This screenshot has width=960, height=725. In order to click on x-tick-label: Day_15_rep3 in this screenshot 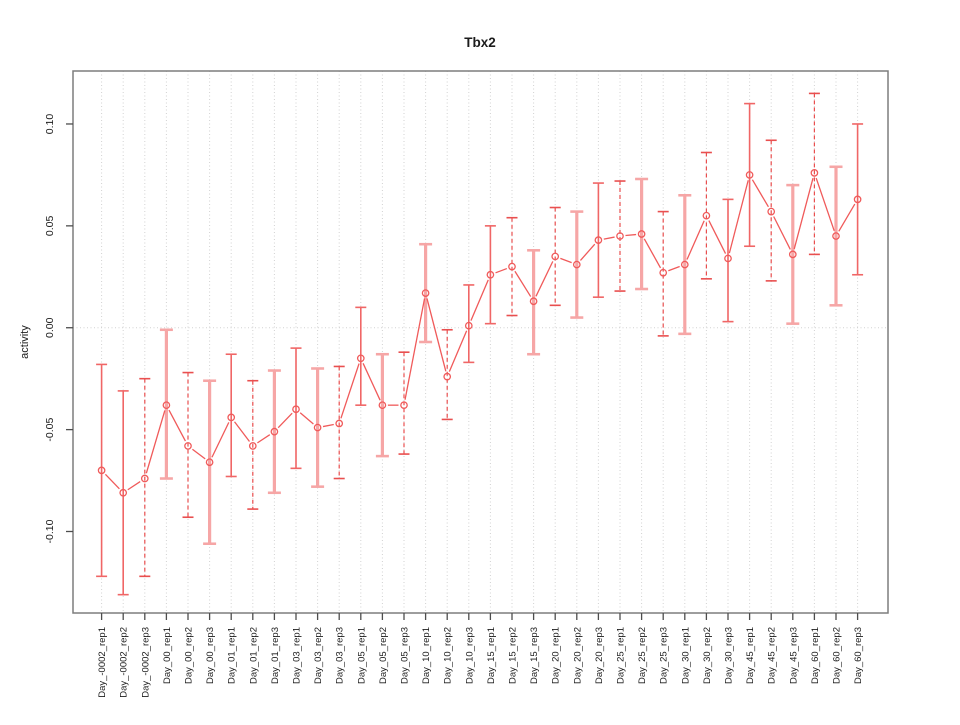, I will do `click(534, 655)`.